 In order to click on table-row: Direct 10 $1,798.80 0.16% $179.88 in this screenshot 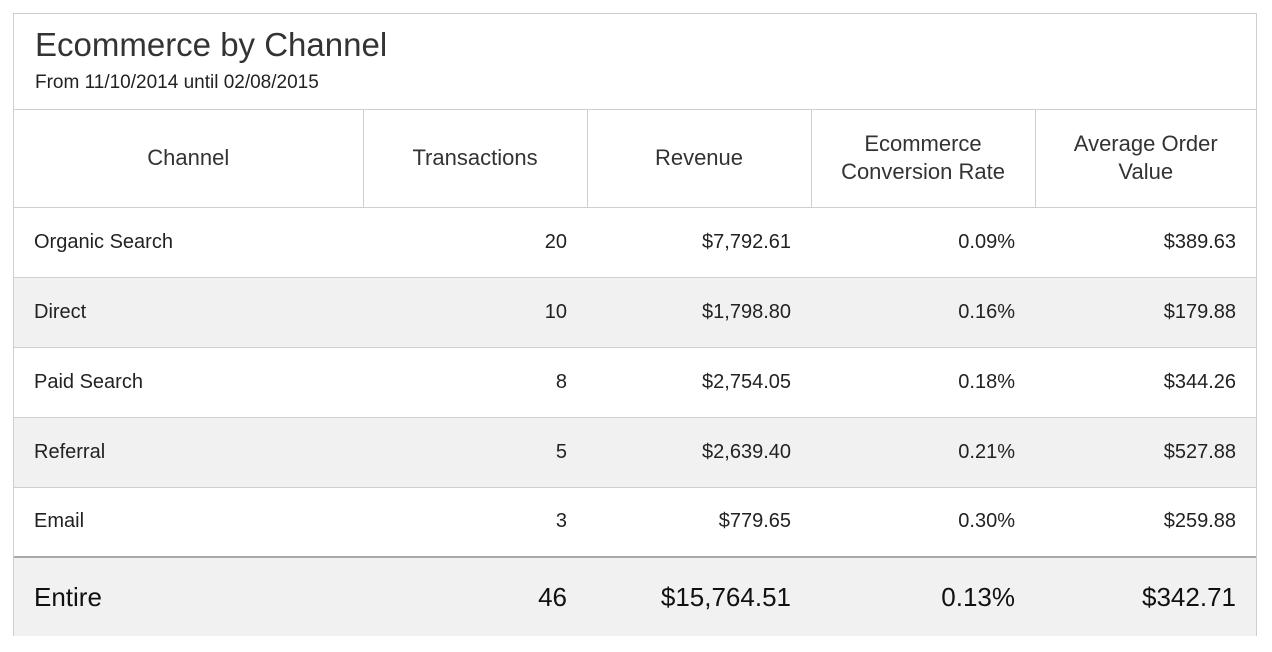, I will do `click(635, 312)`.